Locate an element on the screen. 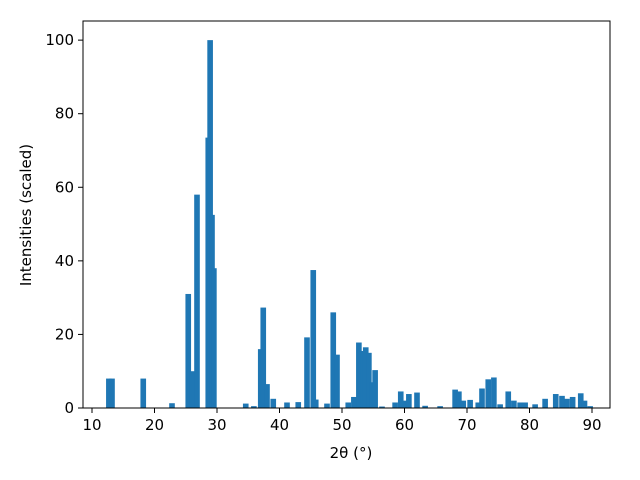 The image size is (640, 480). y-tick-label: 100 is located at coordinates (59, 40).